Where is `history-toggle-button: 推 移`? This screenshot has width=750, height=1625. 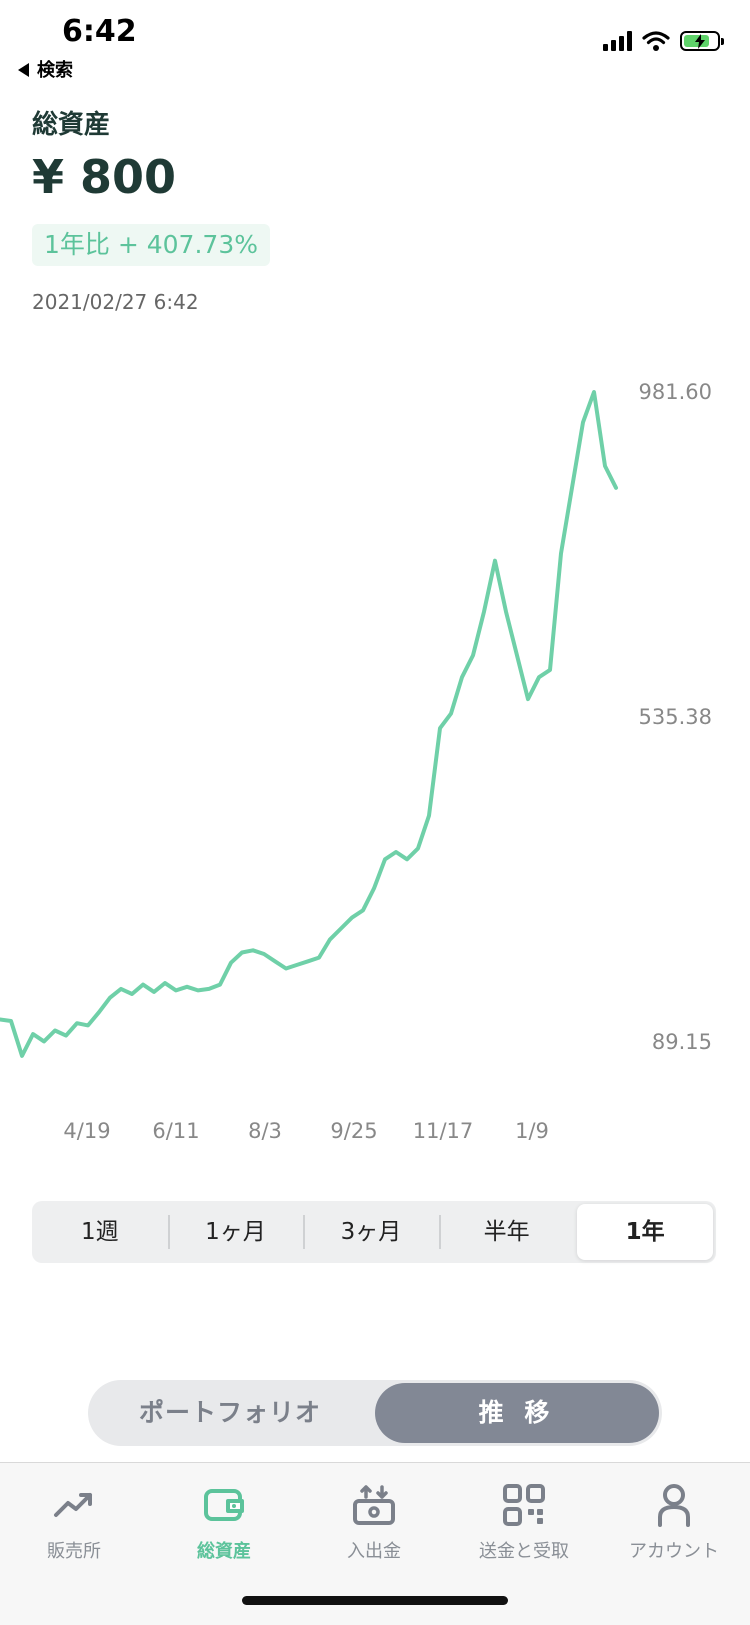 history-toggle-button: 推 移 is located at coordinates (517, 1413).